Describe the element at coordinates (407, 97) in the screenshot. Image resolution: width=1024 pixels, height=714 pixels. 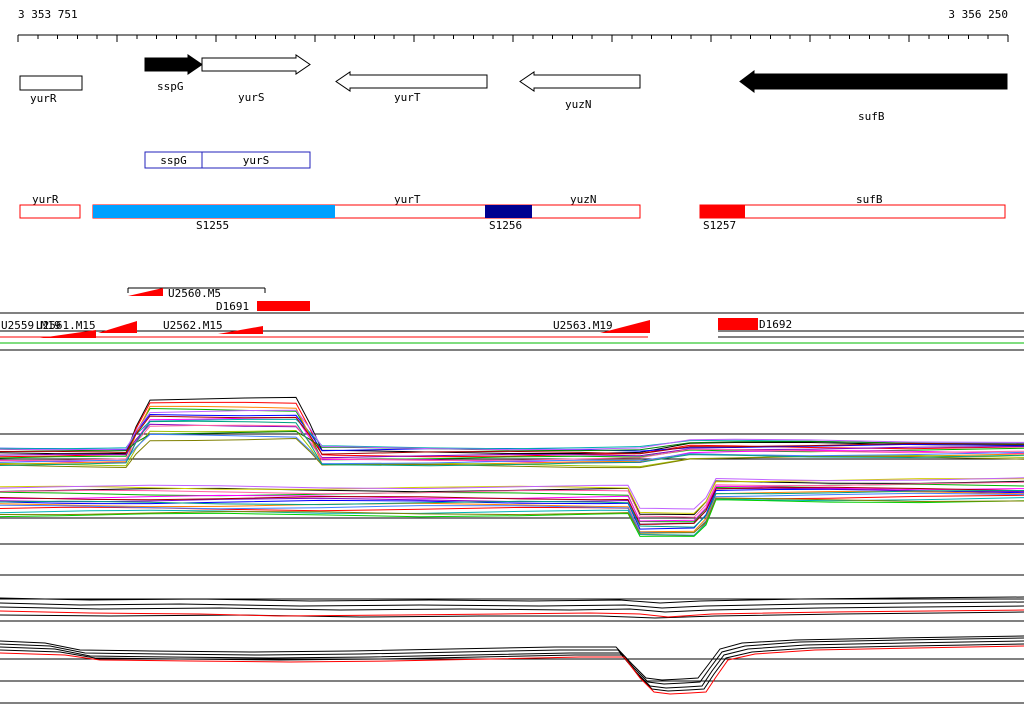
I see `gene-label-yurT: yurT` at that location.